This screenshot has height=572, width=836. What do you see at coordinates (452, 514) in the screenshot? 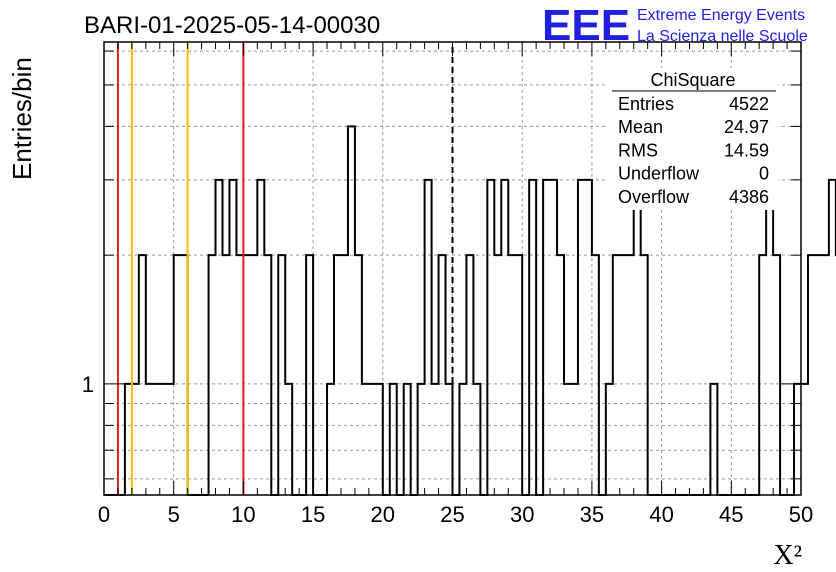
I see `x-tick-label: 25` at bounding box center [452, 514].